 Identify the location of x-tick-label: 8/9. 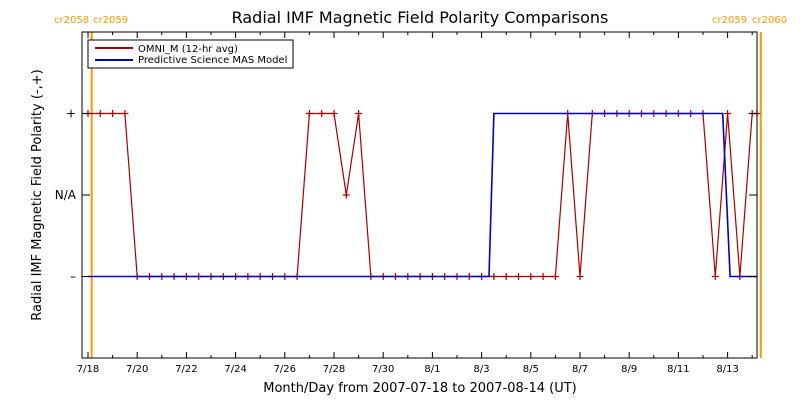
(629, 369).